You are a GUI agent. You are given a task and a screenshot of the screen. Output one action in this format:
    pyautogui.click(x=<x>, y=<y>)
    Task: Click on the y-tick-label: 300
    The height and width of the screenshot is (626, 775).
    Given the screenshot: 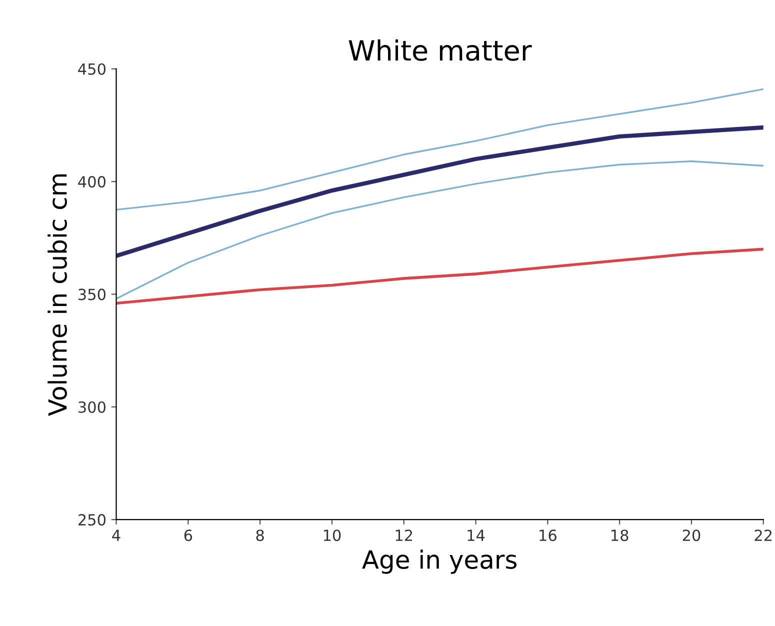 What is the action you would take?
    pyautogui.click(x=92, y=407)
    